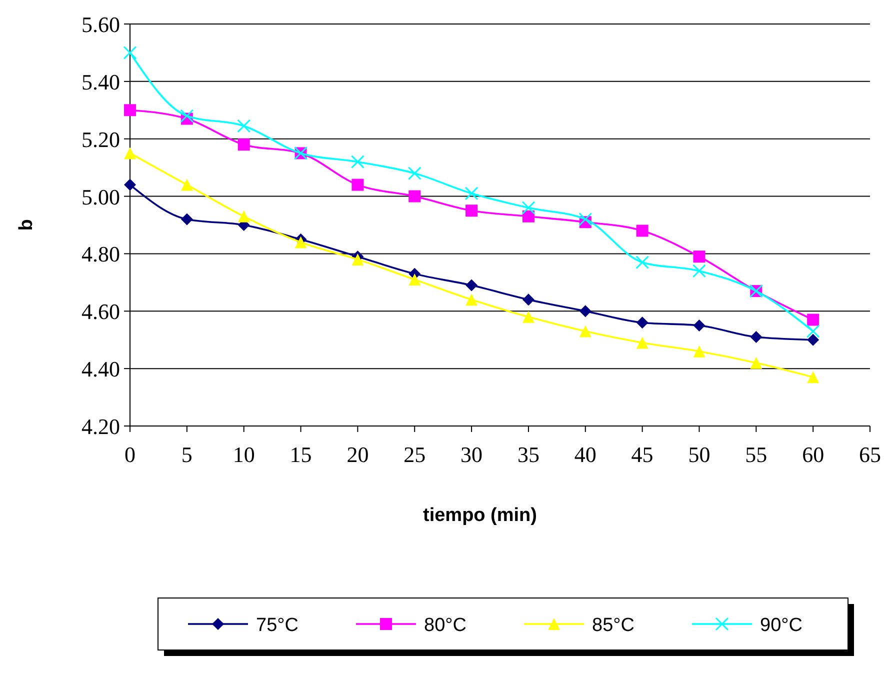  Describe the element at coordinates (101, 311) in the screenshot. I see `y-tick-label: 4.60` at that location.